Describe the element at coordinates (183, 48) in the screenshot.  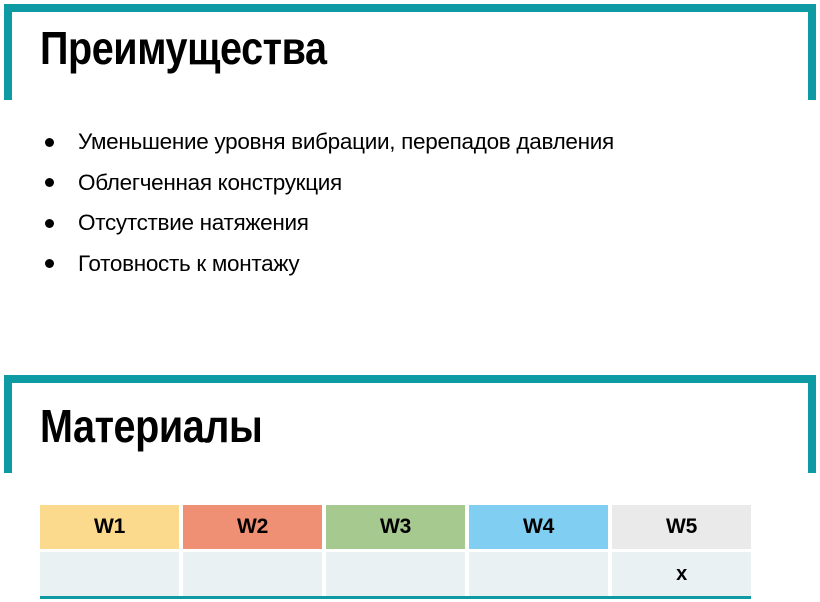
I see `advantages-title: Преимущества` at that location.